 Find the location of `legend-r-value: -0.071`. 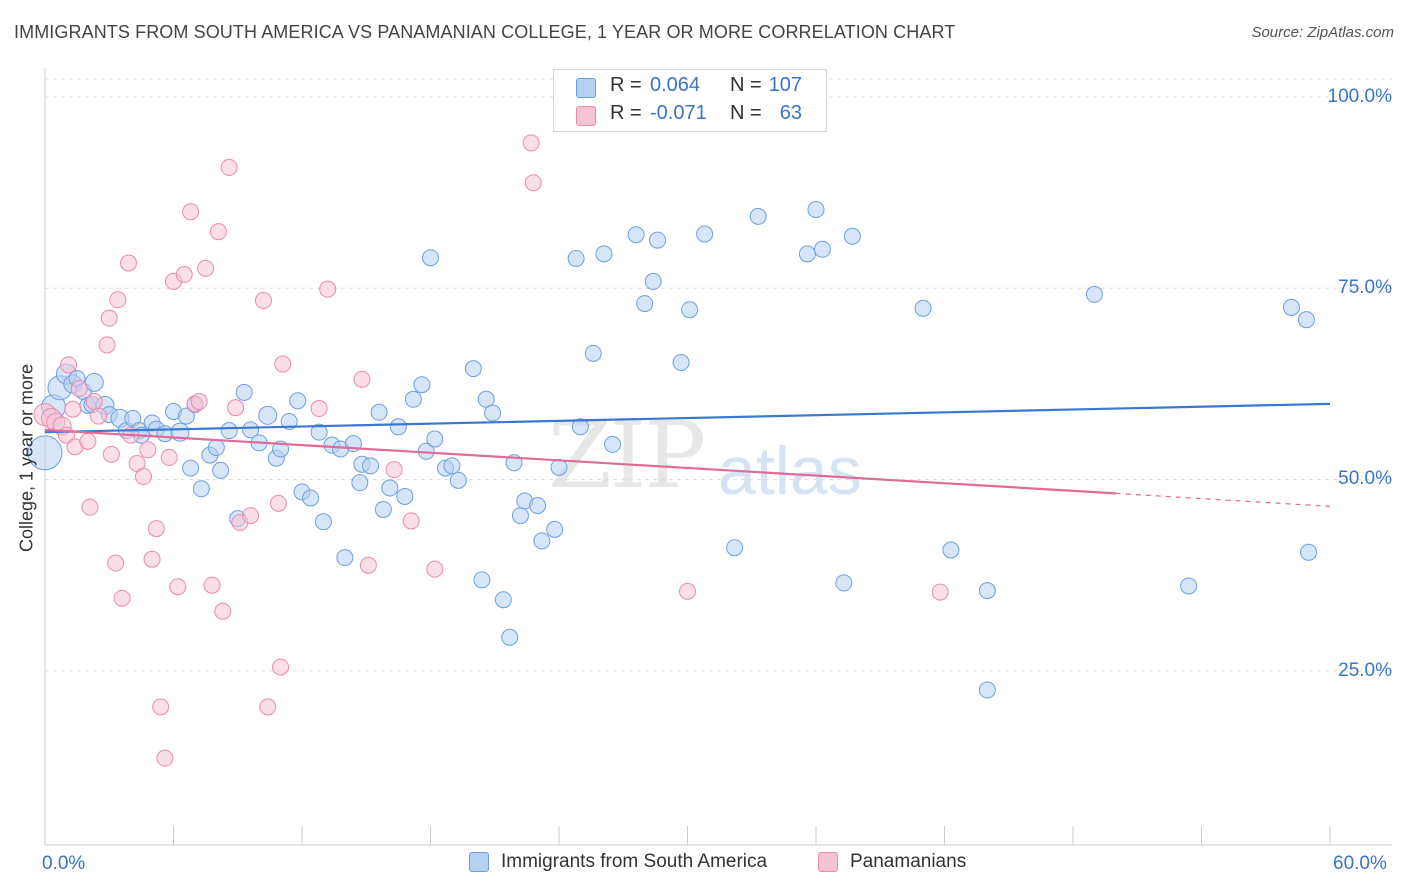

legend-r-value: -0.071 is located at coordinates (678, 113).